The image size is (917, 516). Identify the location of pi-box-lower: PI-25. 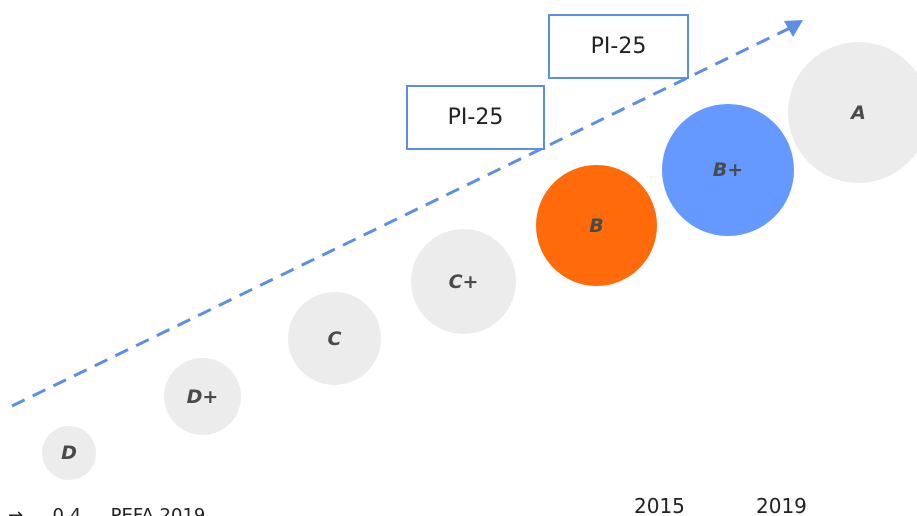
(475, 117).